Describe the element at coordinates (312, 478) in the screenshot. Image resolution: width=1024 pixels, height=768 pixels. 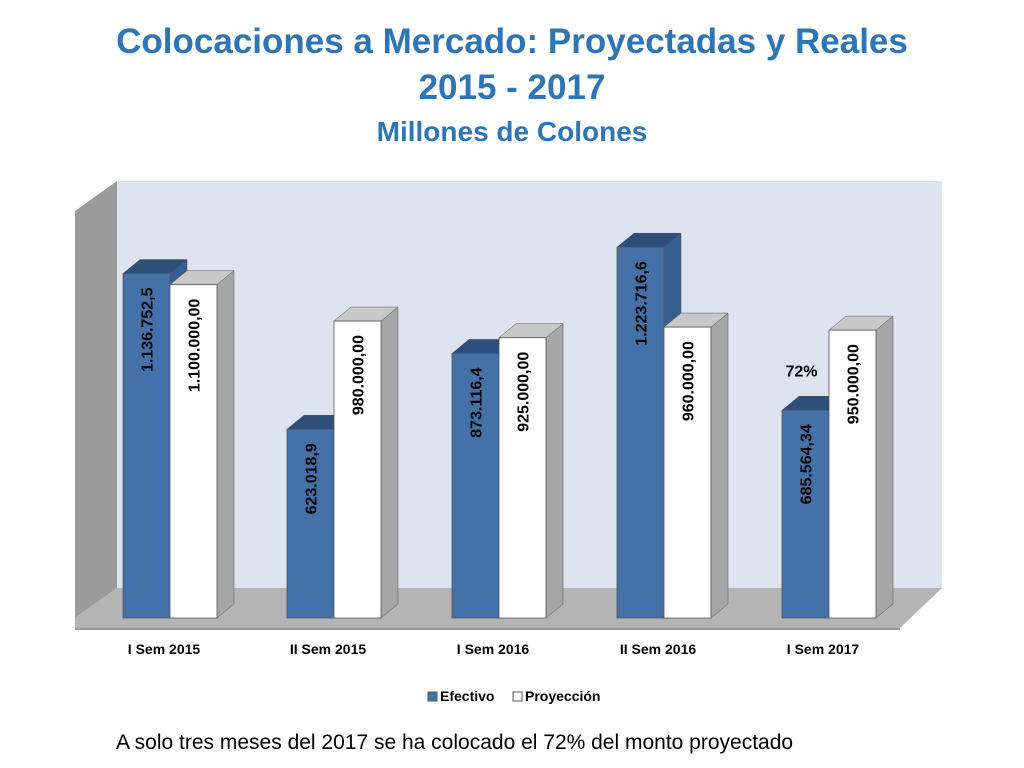
I see `data-label-efectivo-1: 623.018,9` at that location.